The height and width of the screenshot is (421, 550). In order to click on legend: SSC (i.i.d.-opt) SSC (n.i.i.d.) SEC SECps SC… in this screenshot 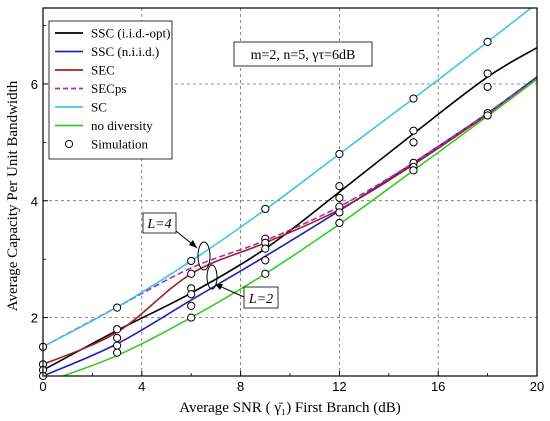, I will do `click(110, 90)`.